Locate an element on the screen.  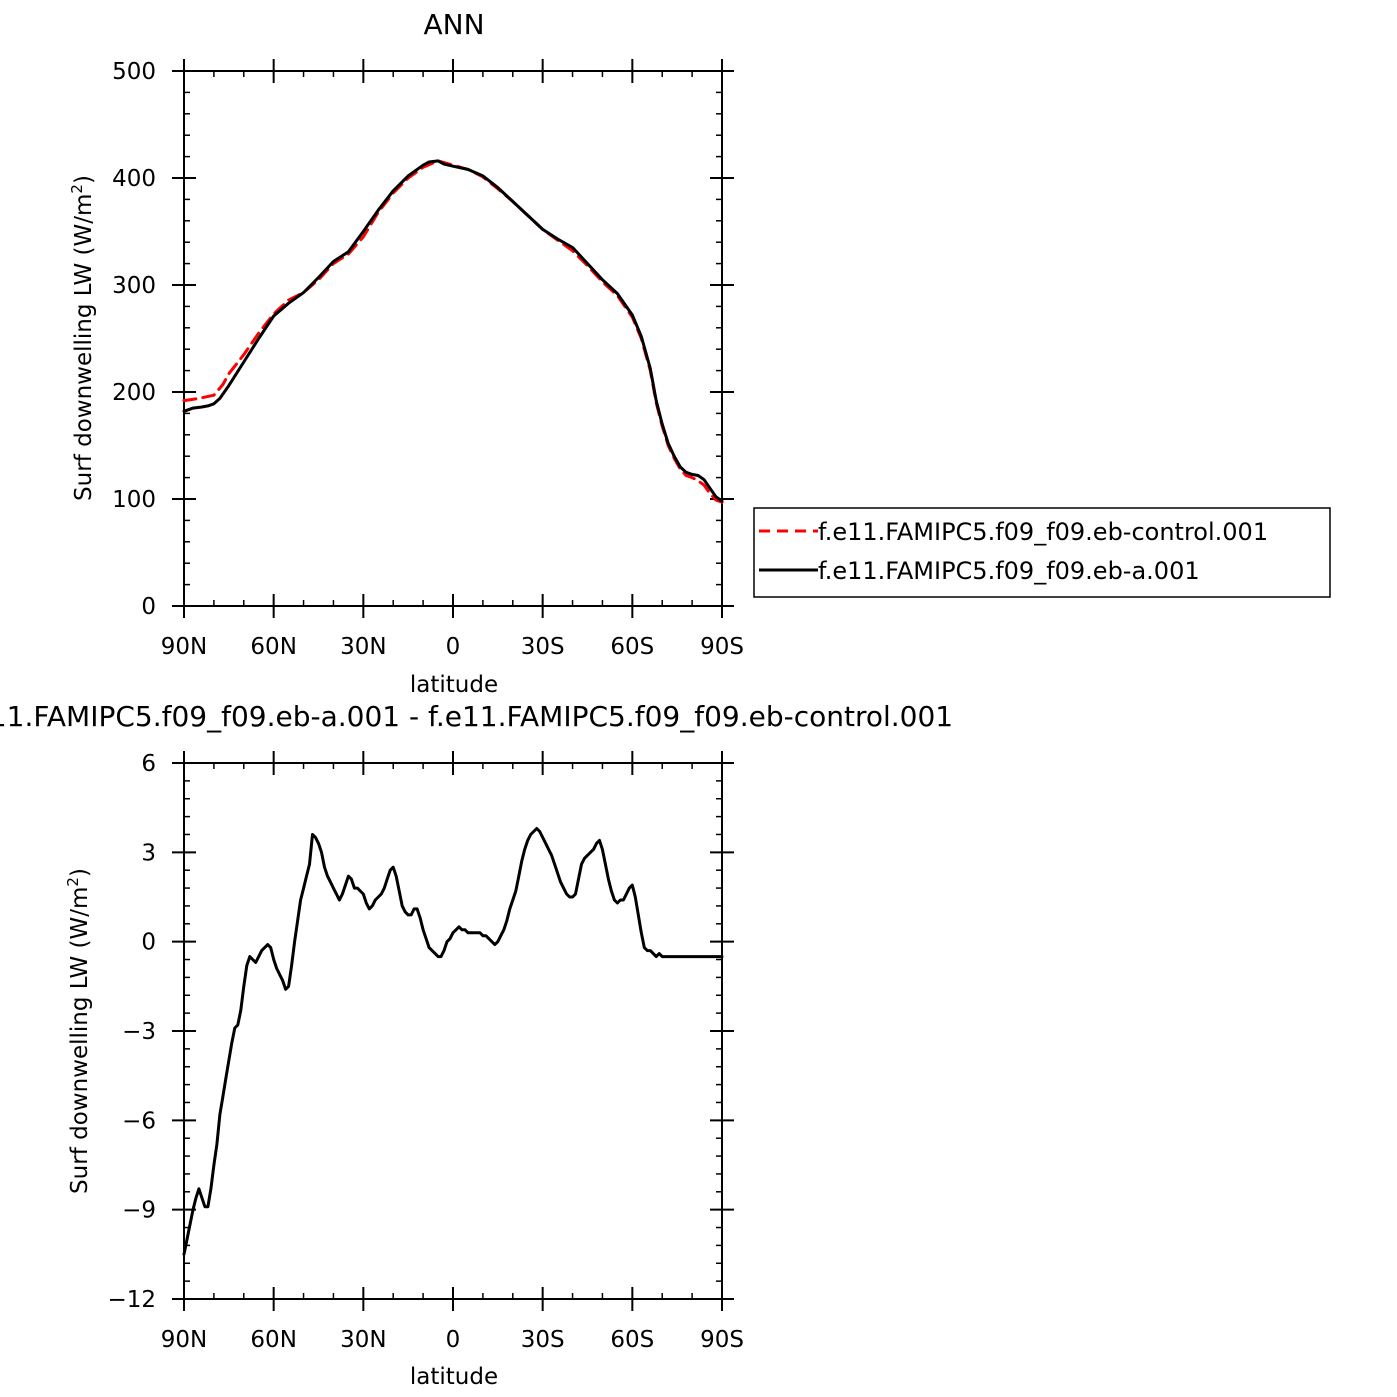
bottom-x-tick-label: 60N is located at coordinates (273, 1340).